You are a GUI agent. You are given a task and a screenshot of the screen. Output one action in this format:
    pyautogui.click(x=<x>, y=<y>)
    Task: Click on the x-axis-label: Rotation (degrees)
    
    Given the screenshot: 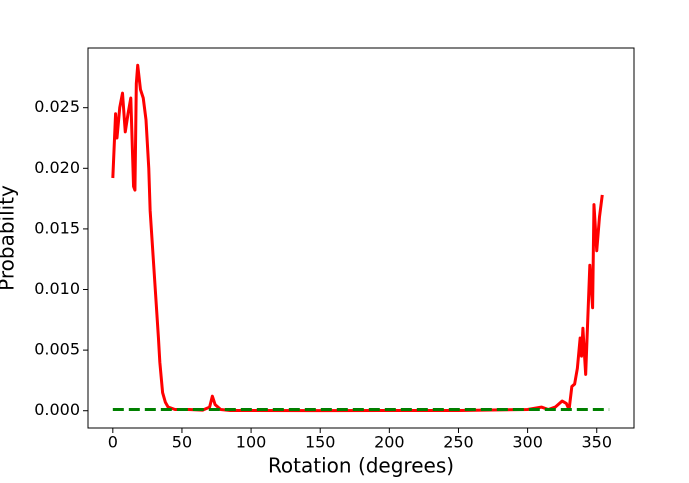 What is the action you would take?
    pyautogui.click(x=361, y=466)
    